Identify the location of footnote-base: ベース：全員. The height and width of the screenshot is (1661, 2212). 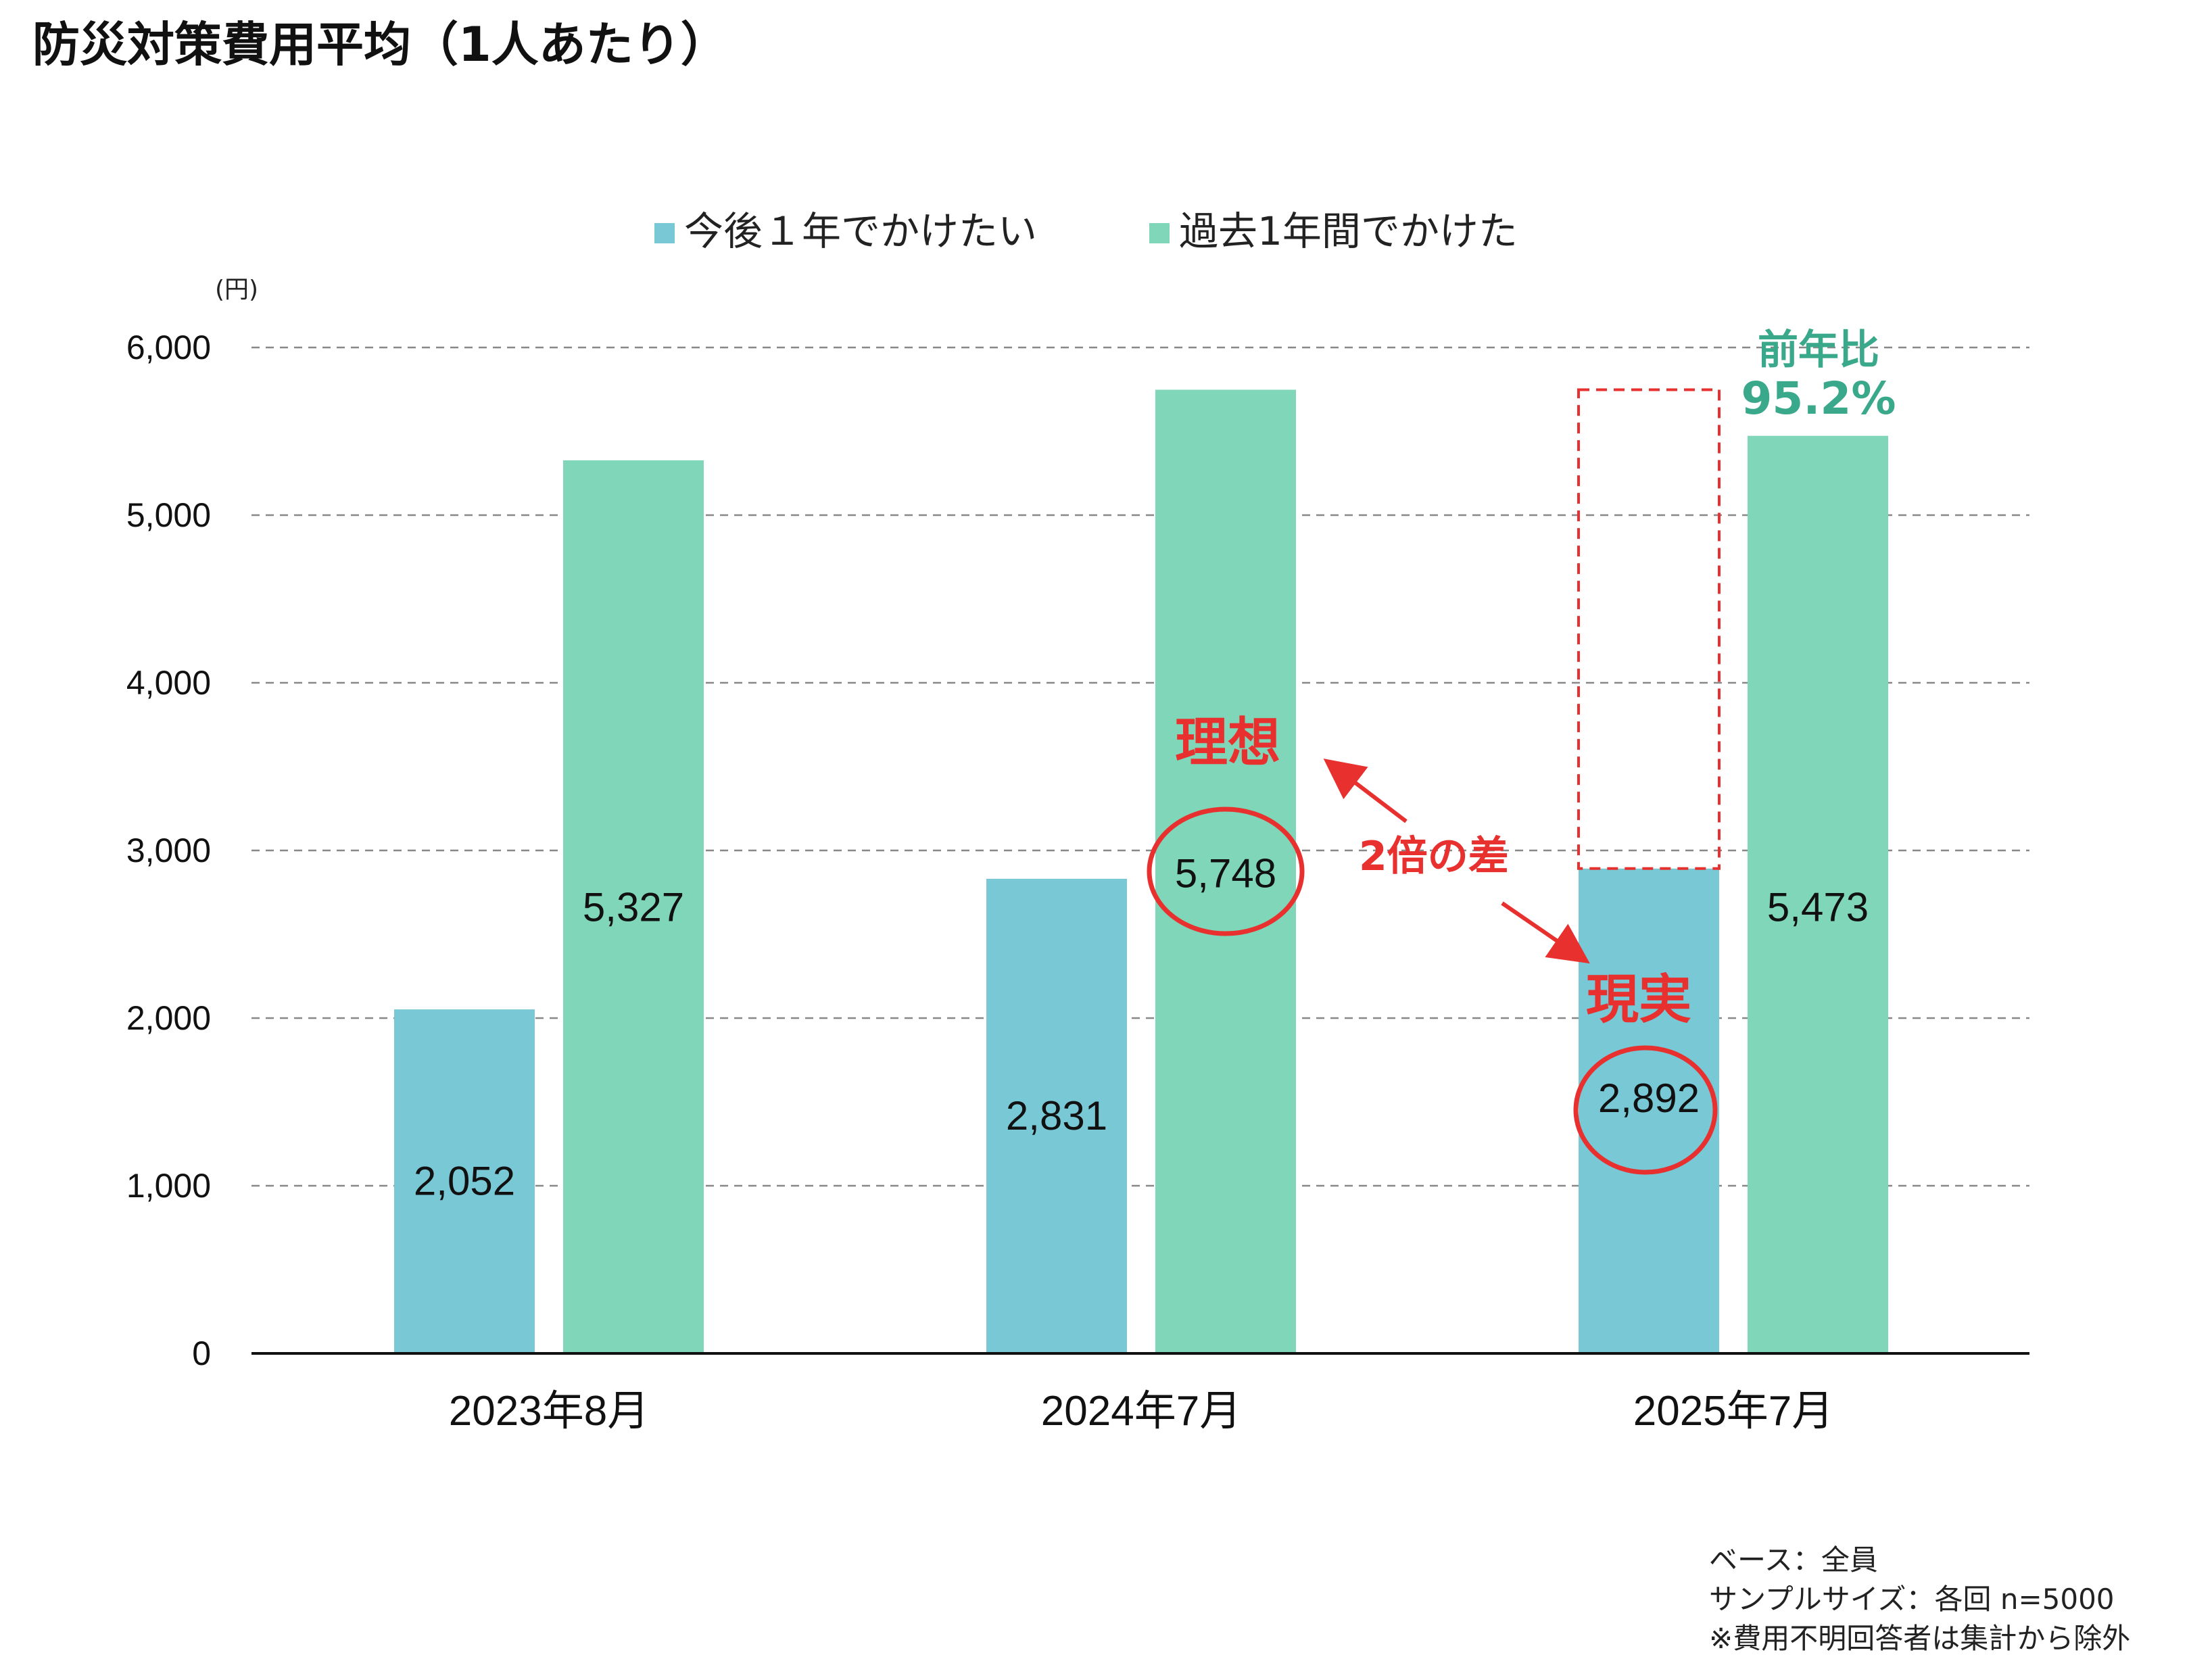
(1794, 1559).